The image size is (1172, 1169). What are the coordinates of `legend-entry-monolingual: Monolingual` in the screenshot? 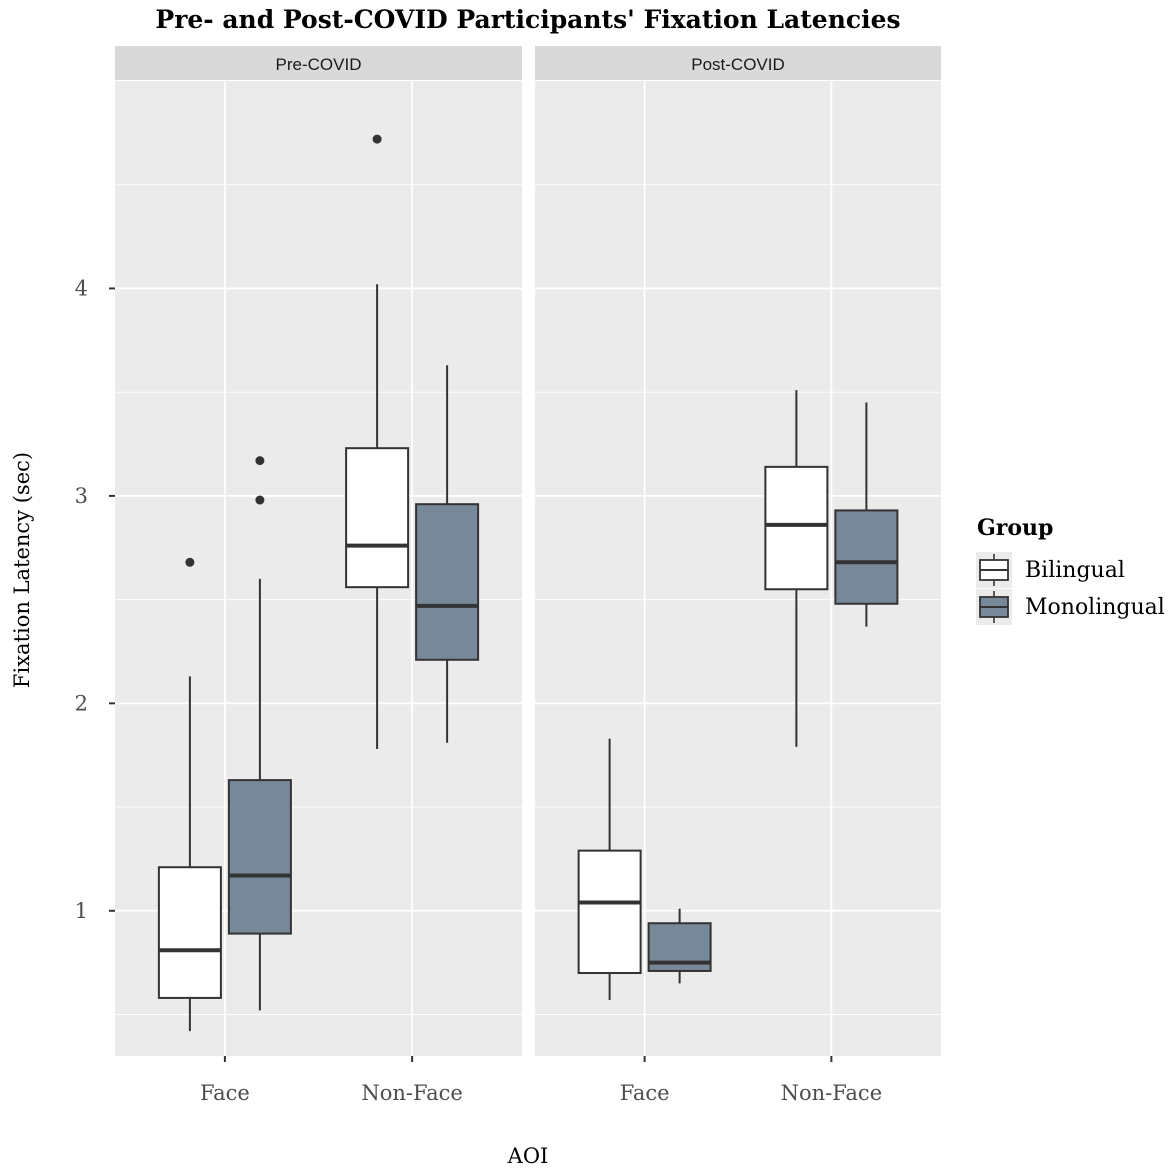 It's located at (1070, 607).